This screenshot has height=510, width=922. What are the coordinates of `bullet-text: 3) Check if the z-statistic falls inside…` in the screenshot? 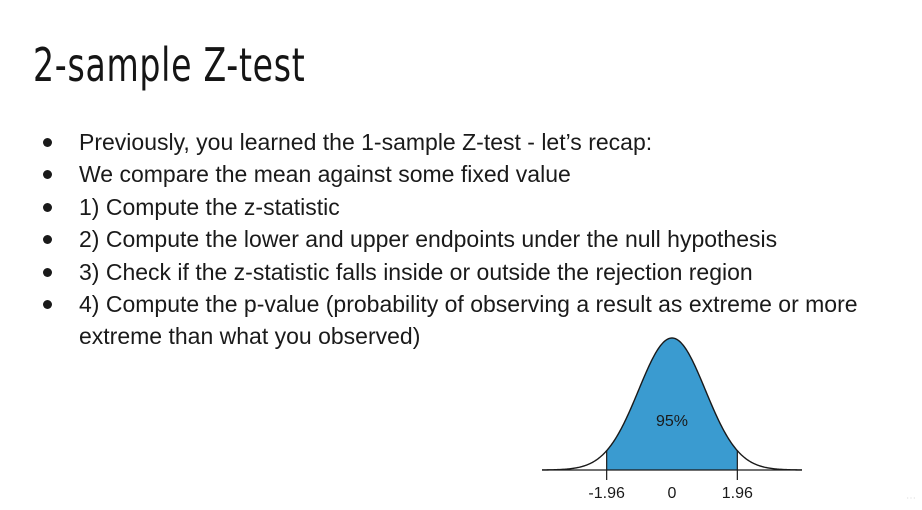 It's located at (416, 271).